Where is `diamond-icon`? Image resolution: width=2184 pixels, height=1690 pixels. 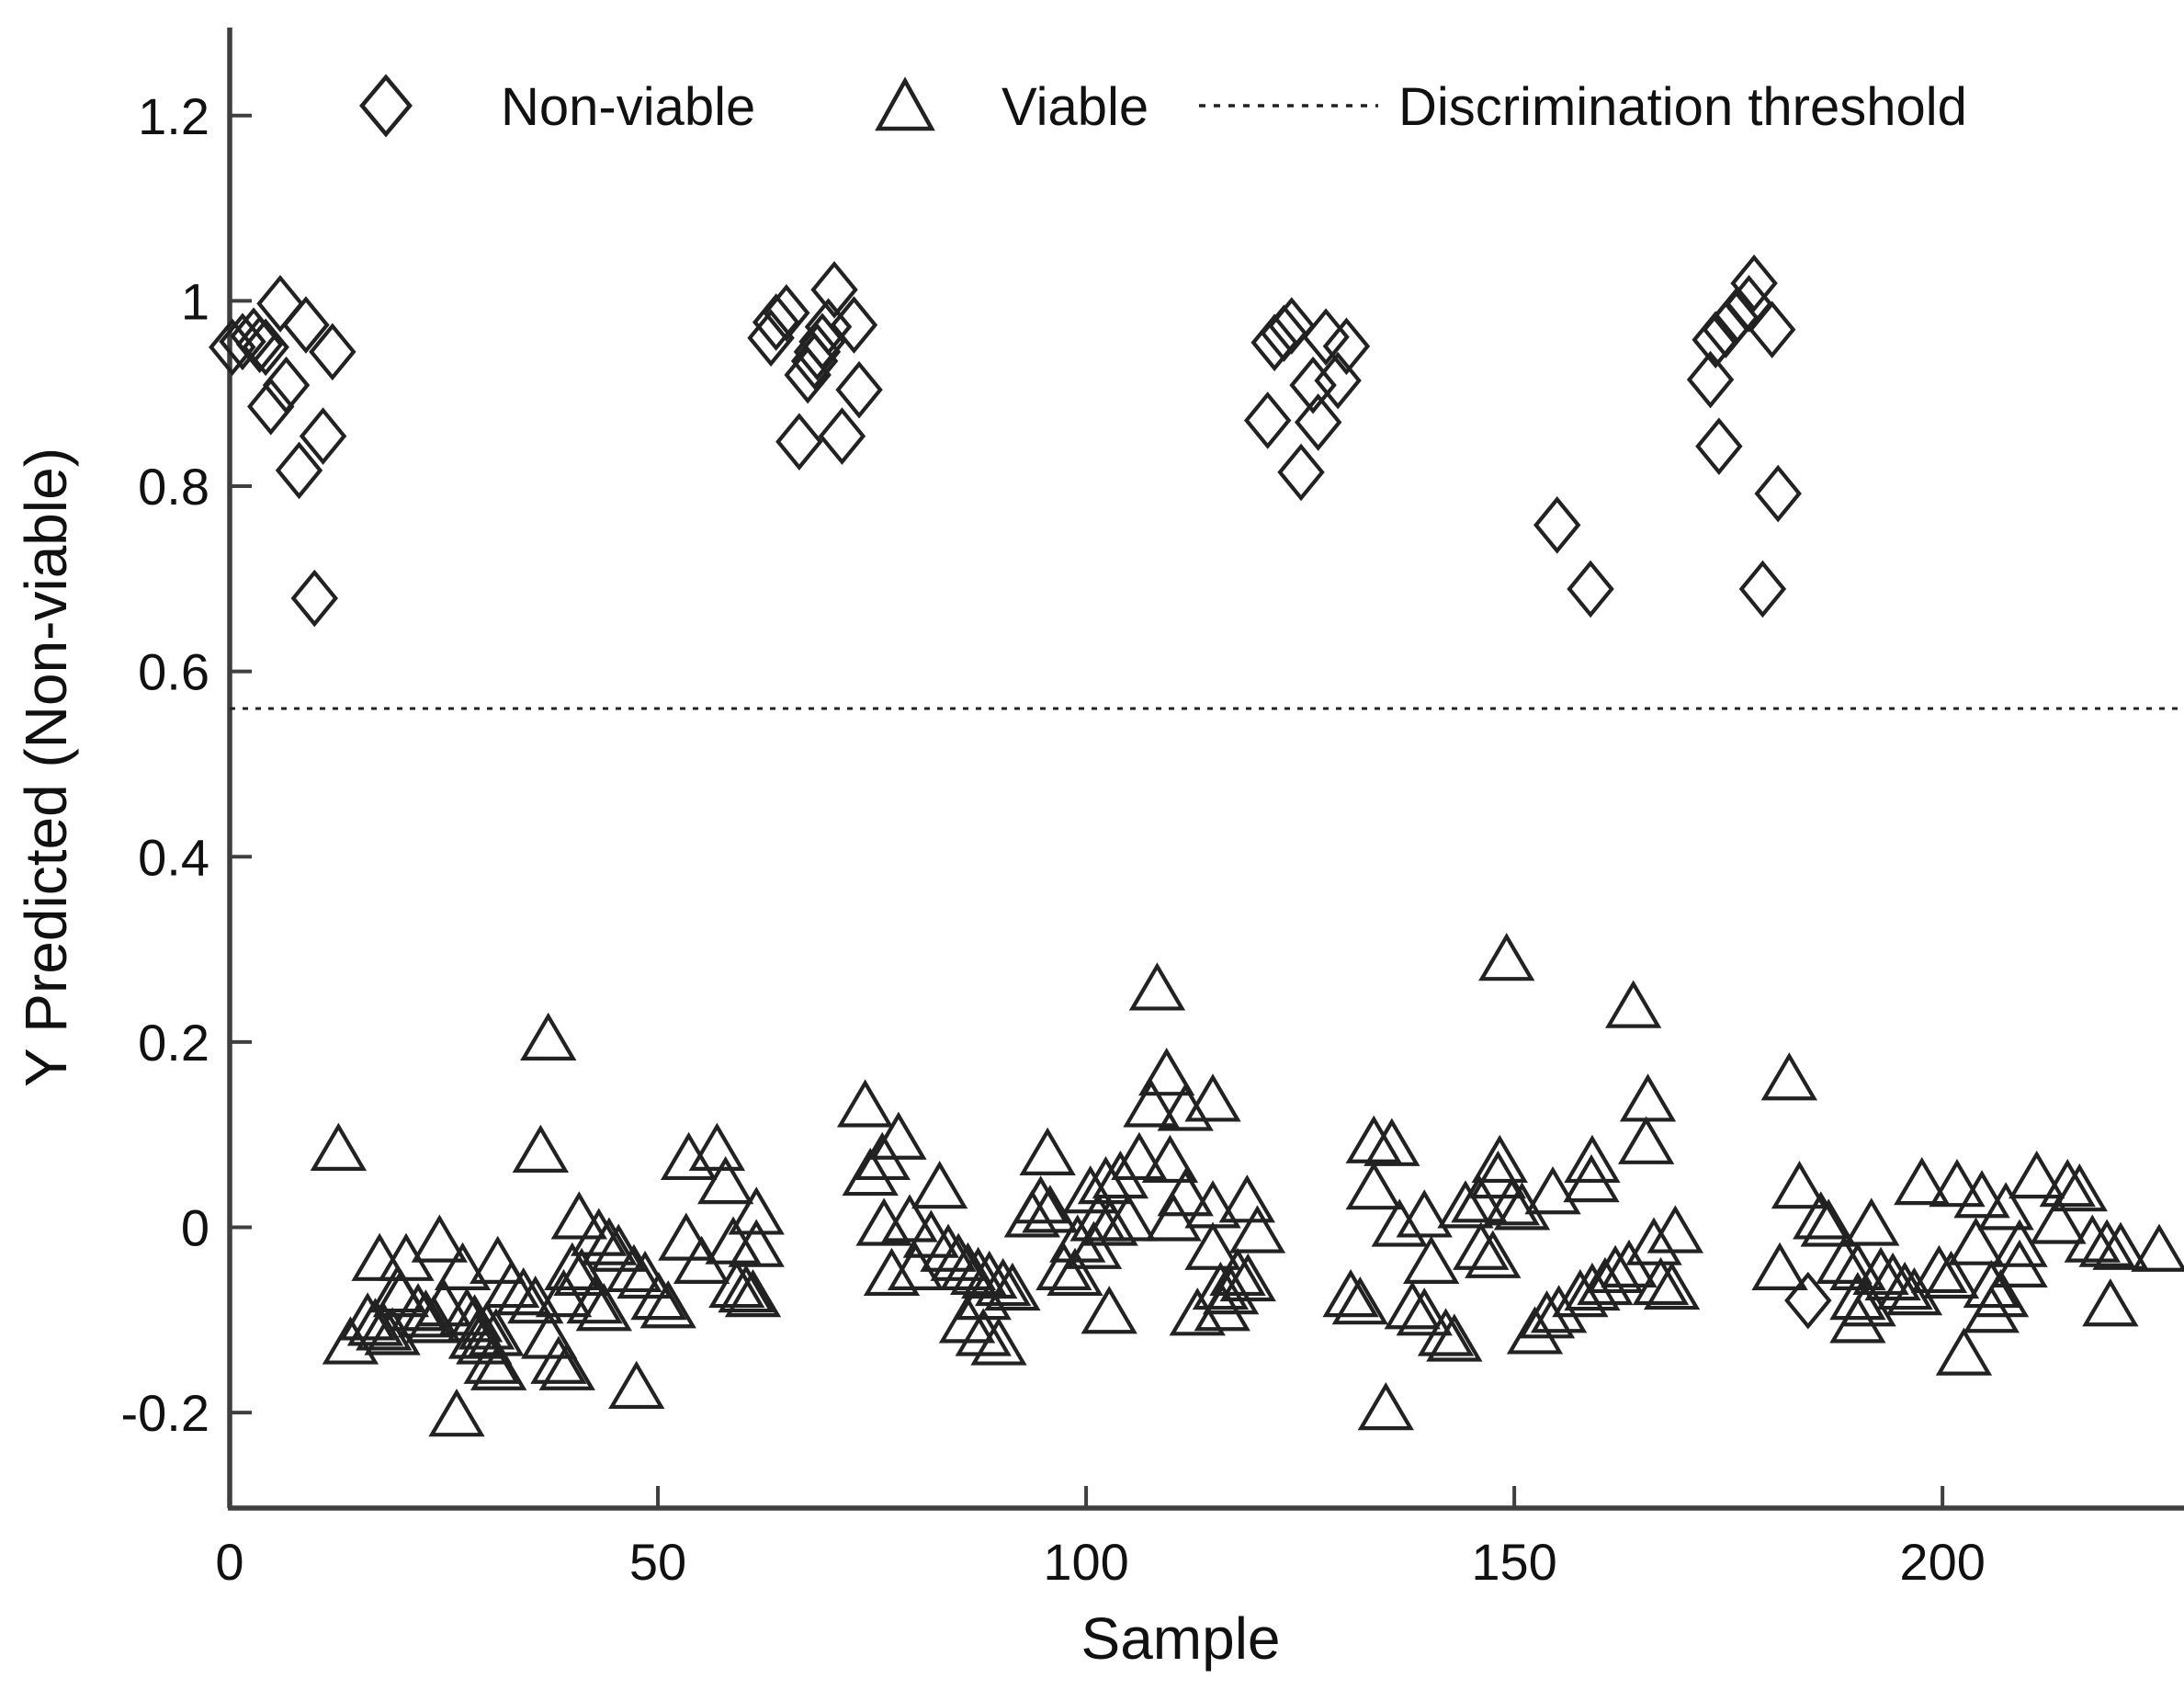 diamond-icon is located at coordinates (386, 106).